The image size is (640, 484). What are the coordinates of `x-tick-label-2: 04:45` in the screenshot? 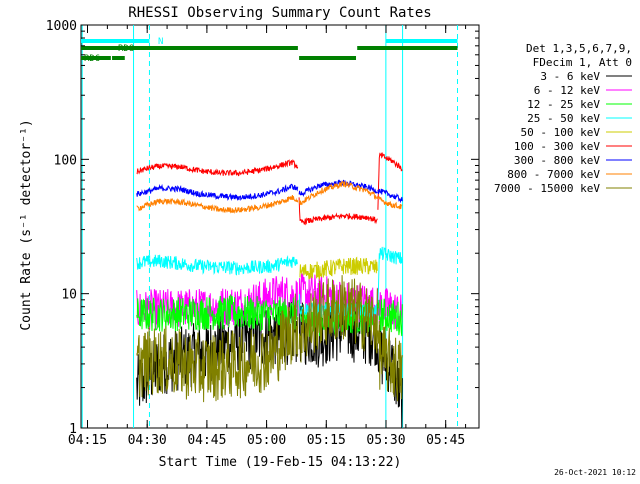 It's located at (206, 440).